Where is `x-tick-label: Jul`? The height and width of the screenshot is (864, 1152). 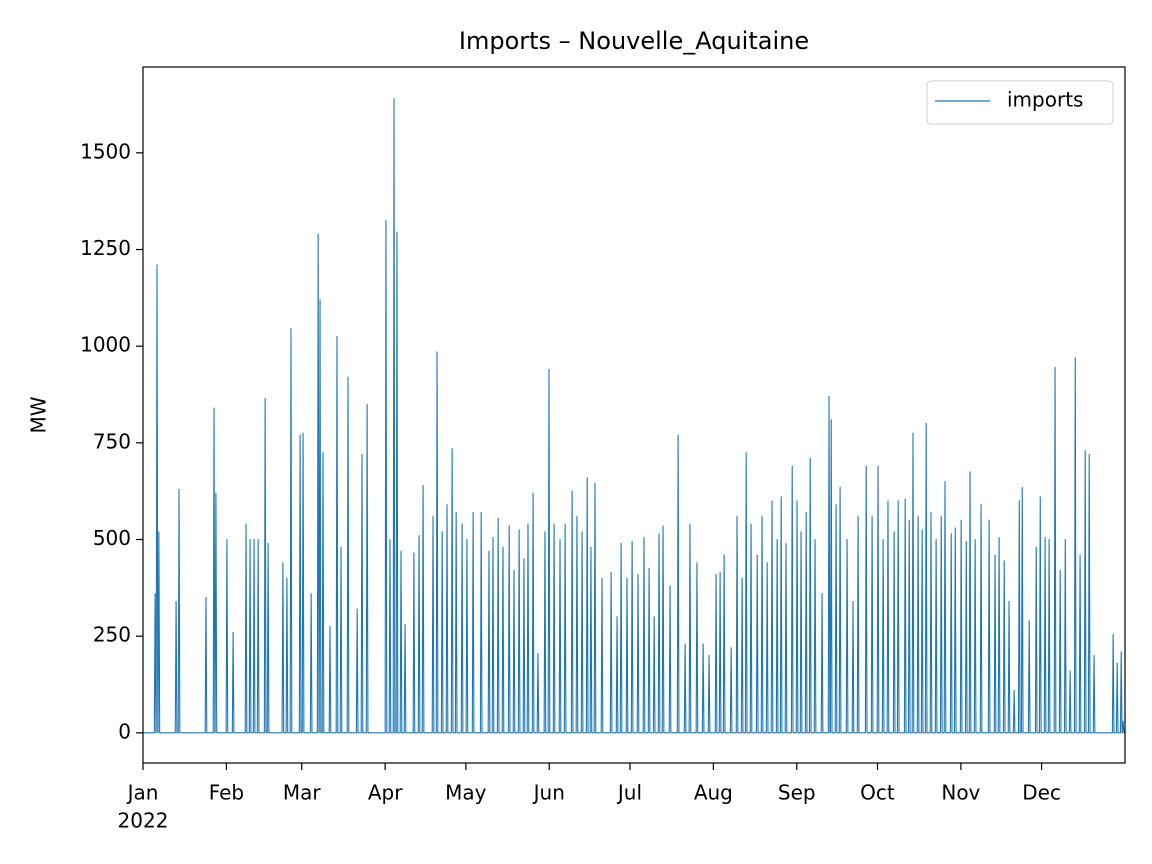 x-tick-label: Jul is located at coordinates (629, 793).